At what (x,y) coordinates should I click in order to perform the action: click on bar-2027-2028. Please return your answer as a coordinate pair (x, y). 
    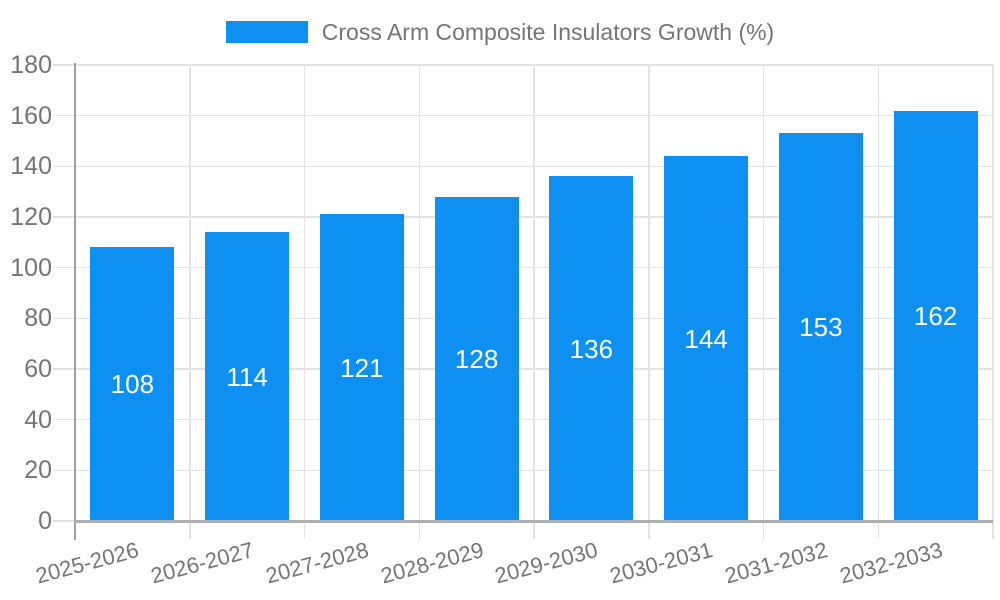
    Looking at the image, I should click on (361, 367).